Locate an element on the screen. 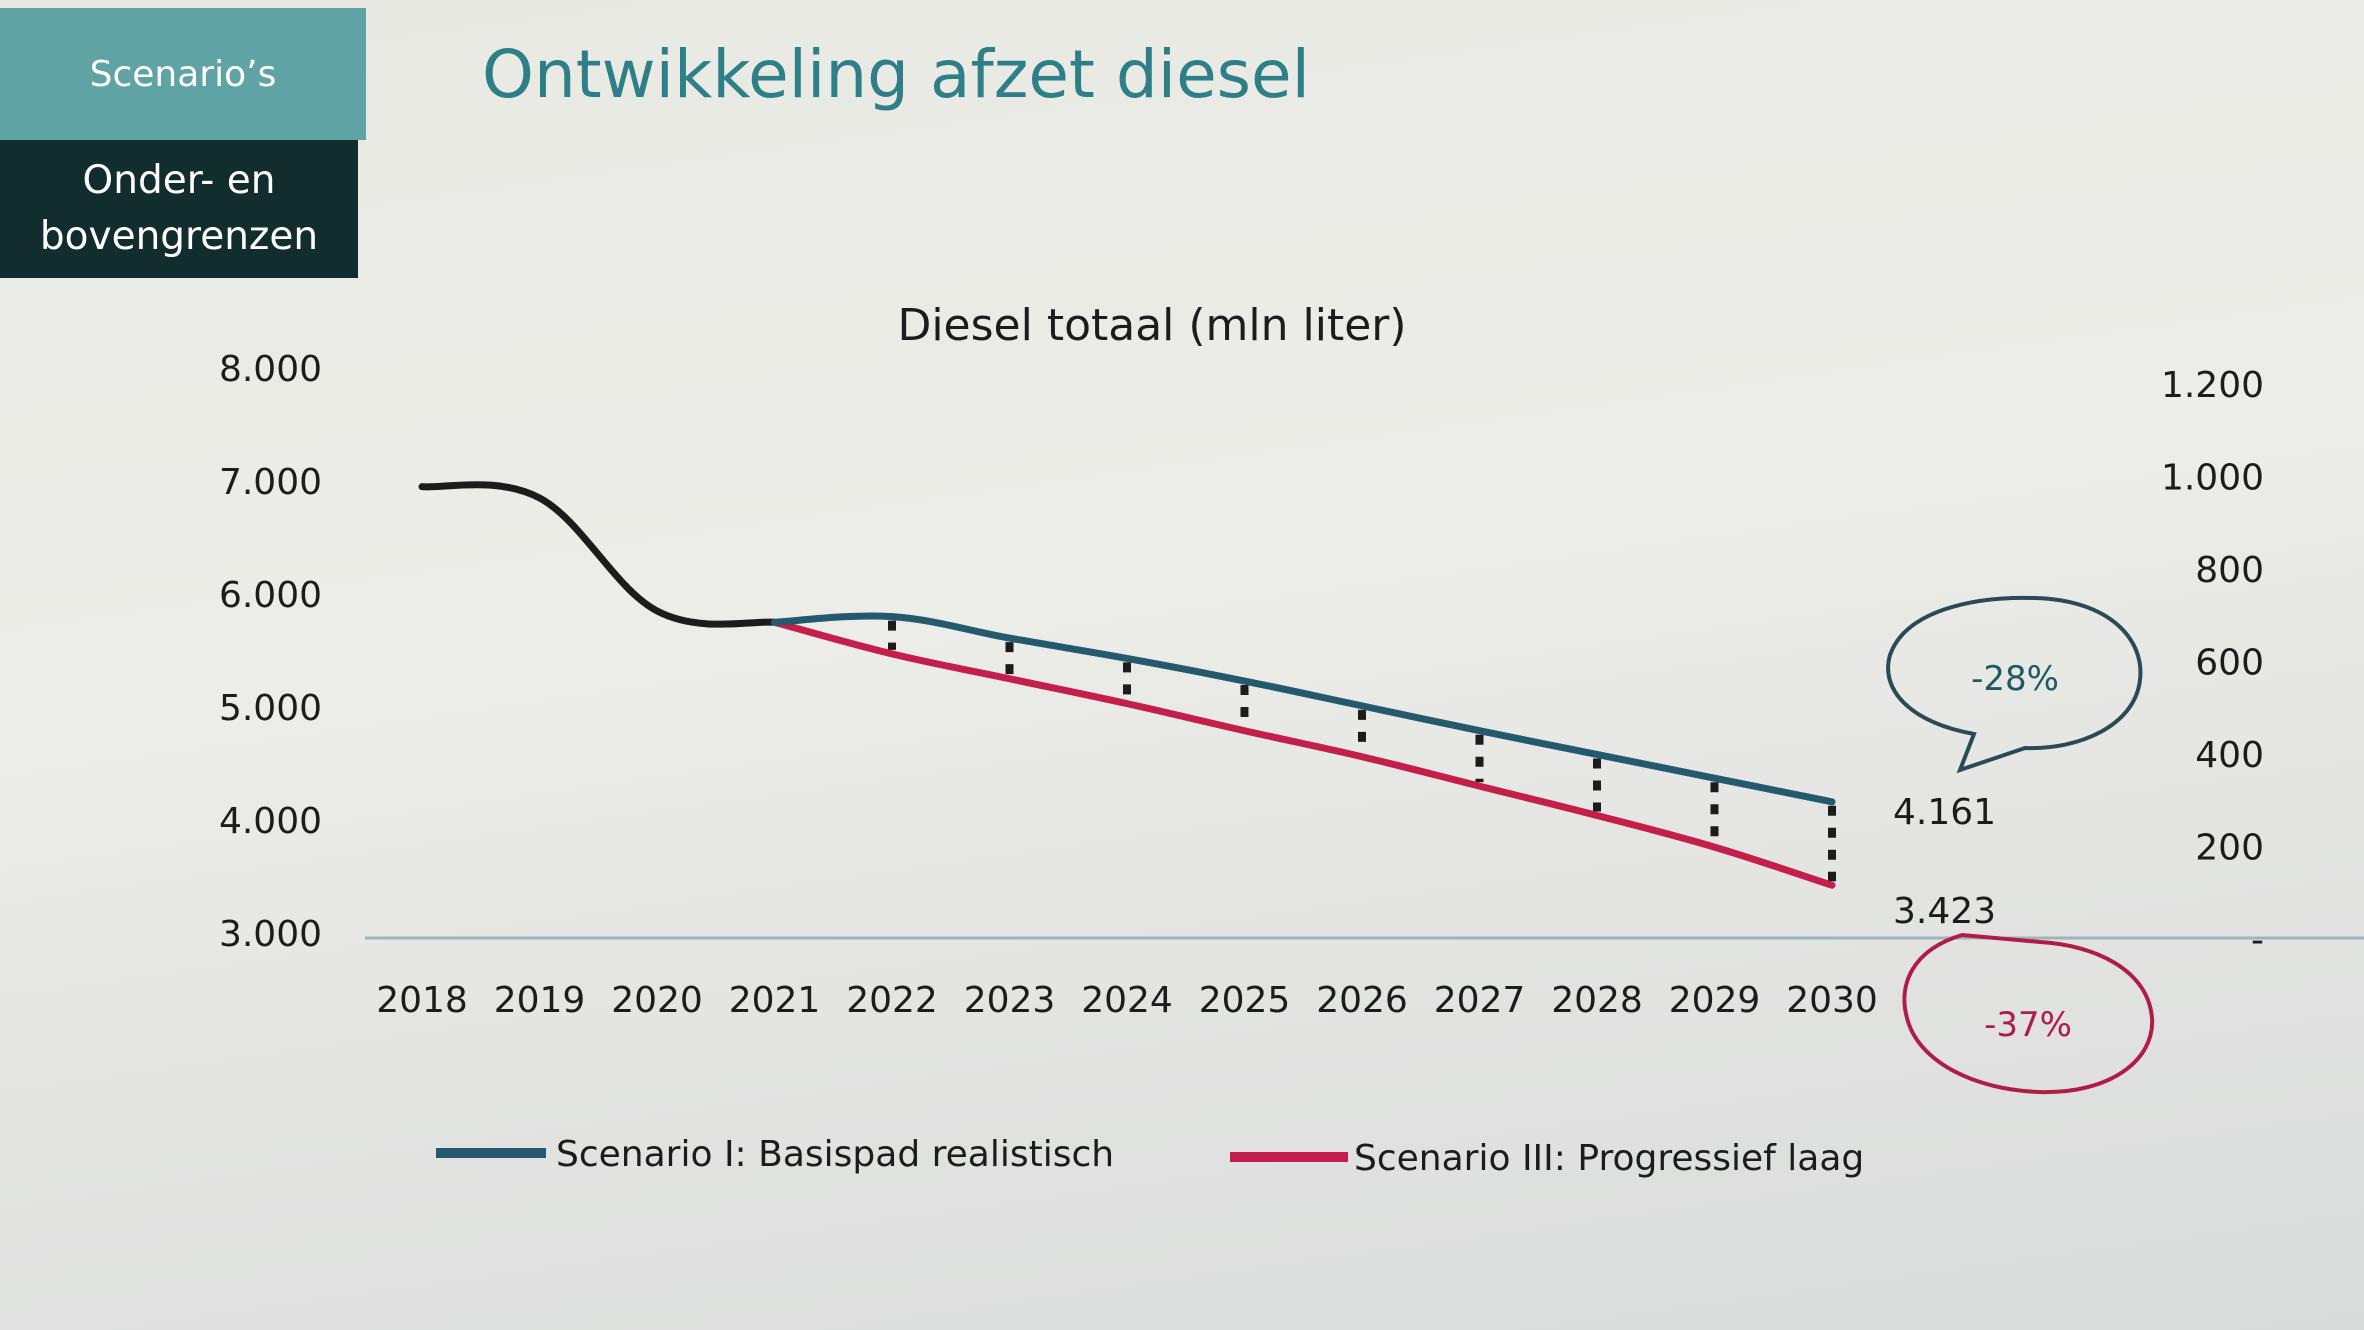 The height and width of the screenshot is (1330, 2364). left-tick-label: 3.000 is located at coordinates (270, 934).